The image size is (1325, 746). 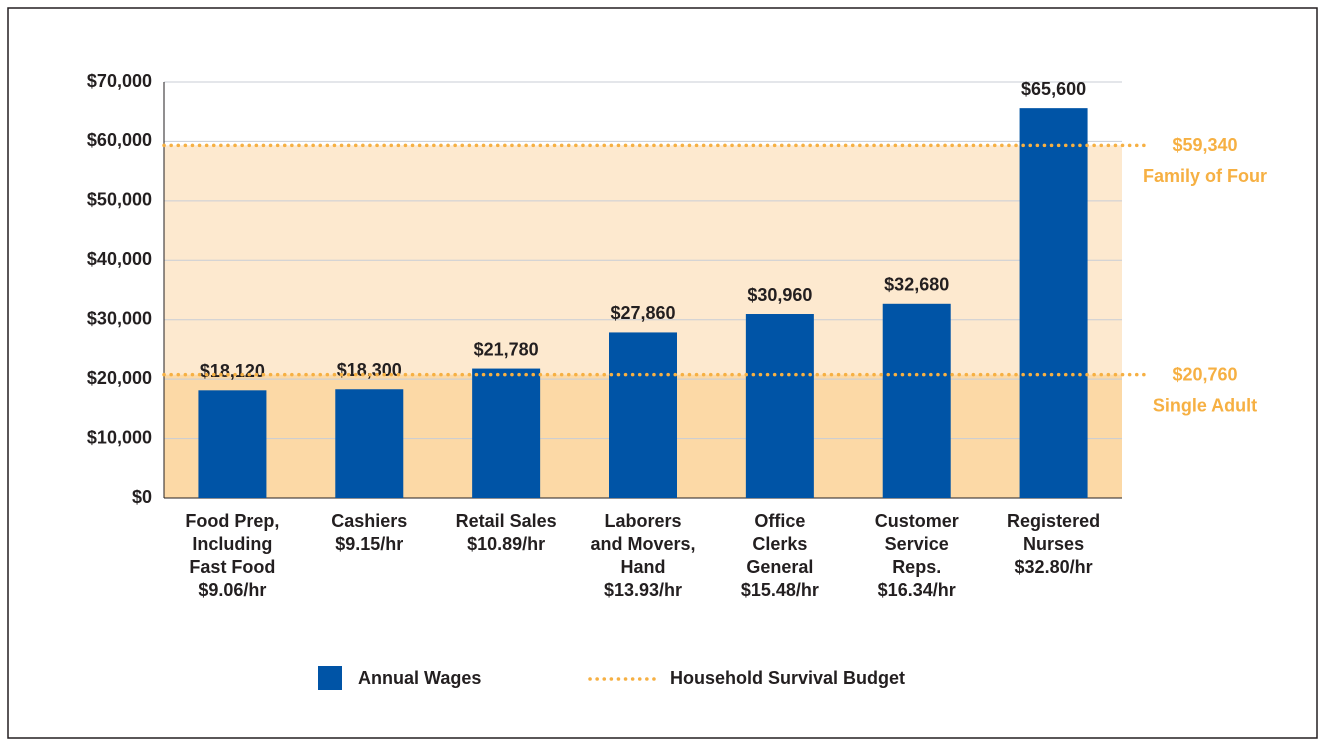 I want to click on y-tick-label: $30,000, so click(x=119, y=318).